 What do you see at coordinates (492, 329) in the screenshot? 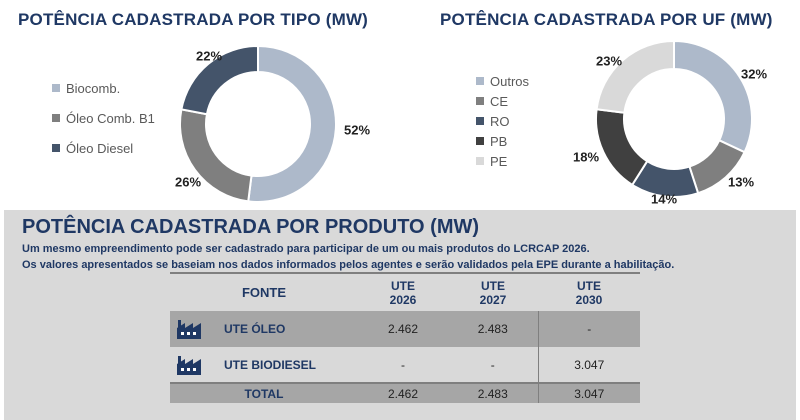
I see `cell-oleo-2027: 2.483` at bounding box center [492, 329].